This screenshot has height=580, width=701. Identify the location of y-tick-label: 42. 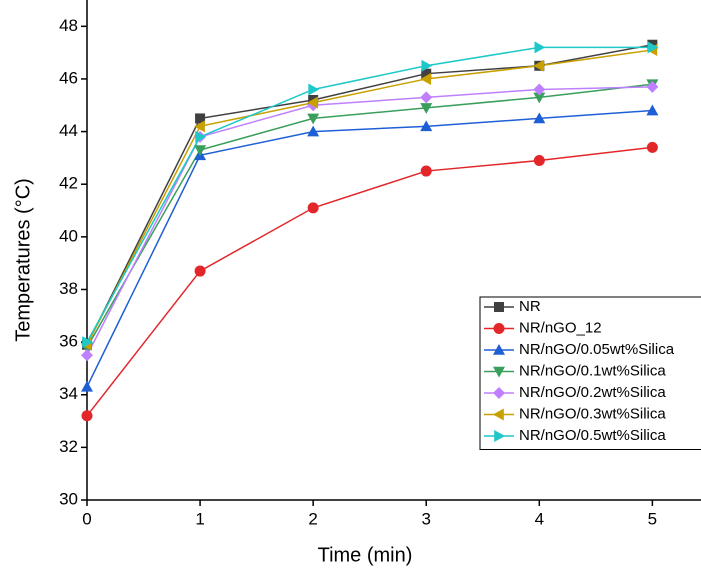
(68, 183).